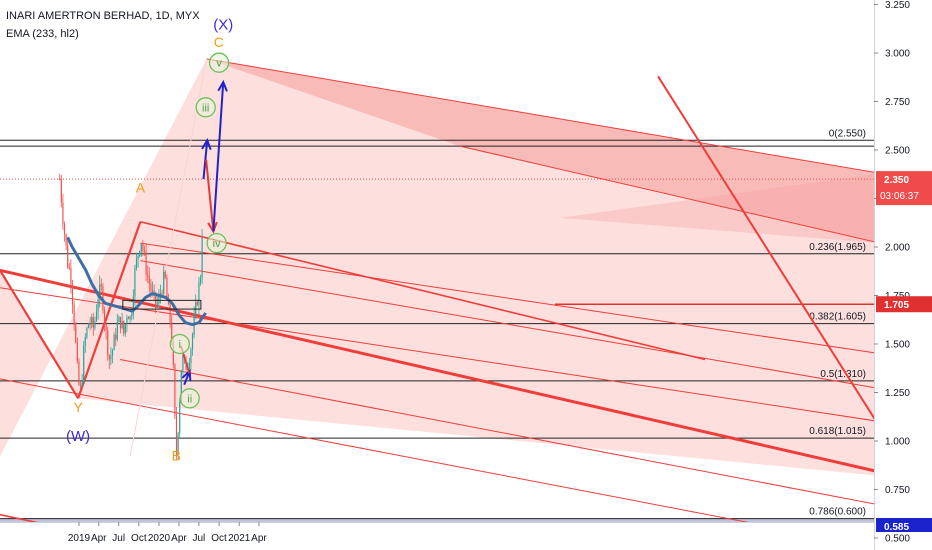  I want to click on indicator-legend: EMA (233, hl2), so click(42, 34).